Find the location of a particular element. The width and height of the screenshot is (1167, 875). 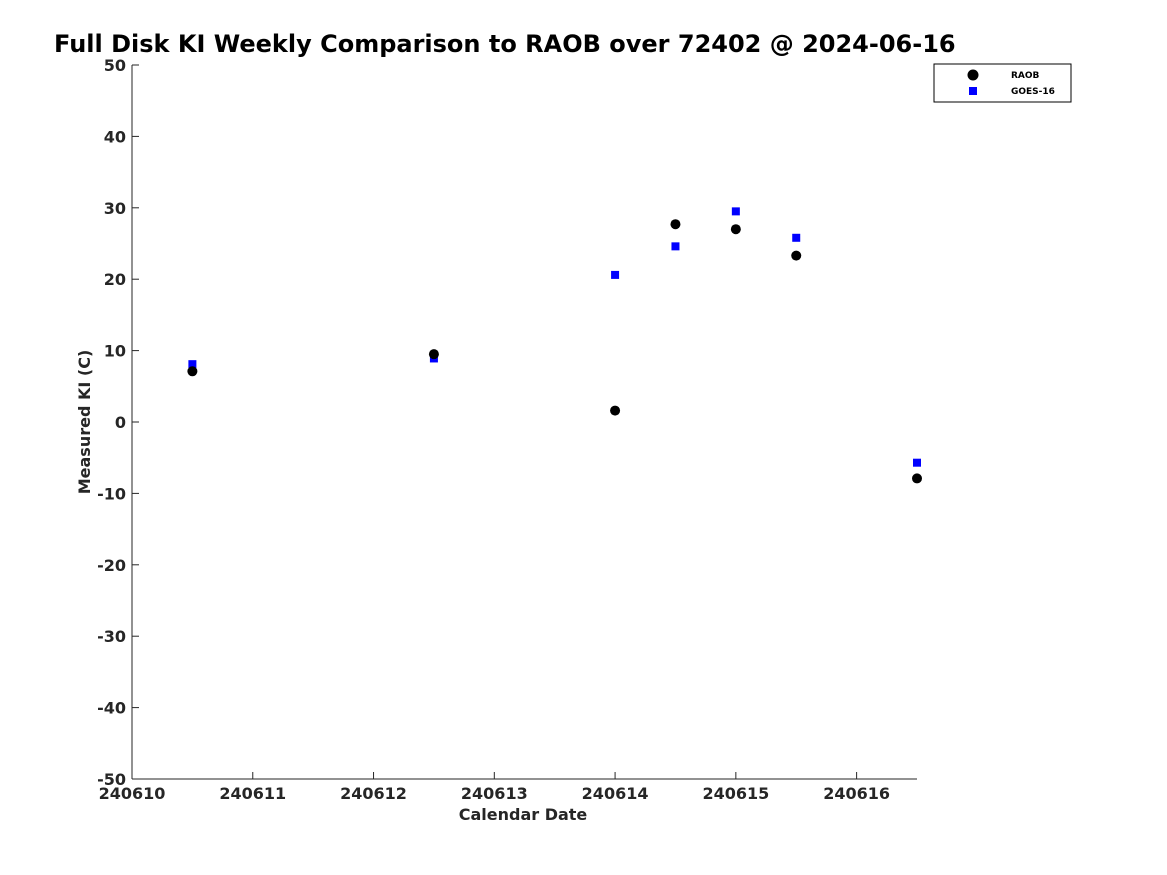

y-tick-label: 10 is located at coordinates (115, 351).